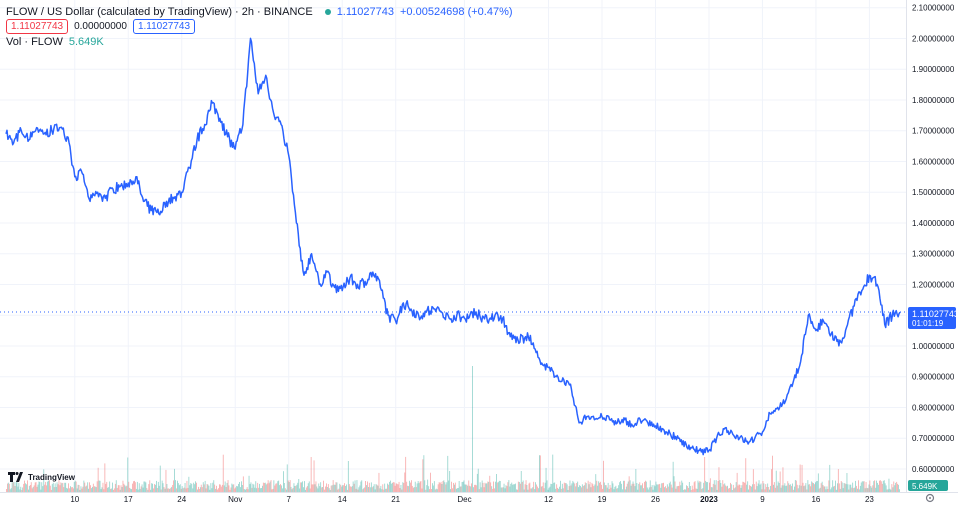 The height and width of the screenshot is (506, 958). Describe the element at coordinates (709, 499) in the screenshot. I see `x-tick-label: 2023` at that location.